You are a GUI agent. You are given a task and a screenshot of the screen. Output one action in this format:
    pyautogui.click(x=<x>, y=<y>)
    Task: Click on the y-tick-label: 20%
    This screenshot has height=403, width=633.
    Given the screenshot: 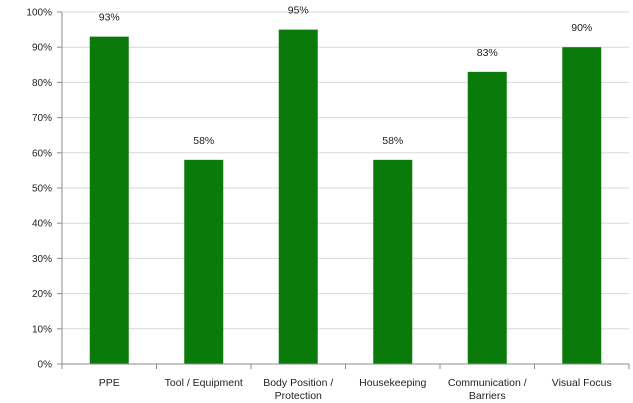 What is the action you would take?
    pyautogui.click(x=42, y=294)
    